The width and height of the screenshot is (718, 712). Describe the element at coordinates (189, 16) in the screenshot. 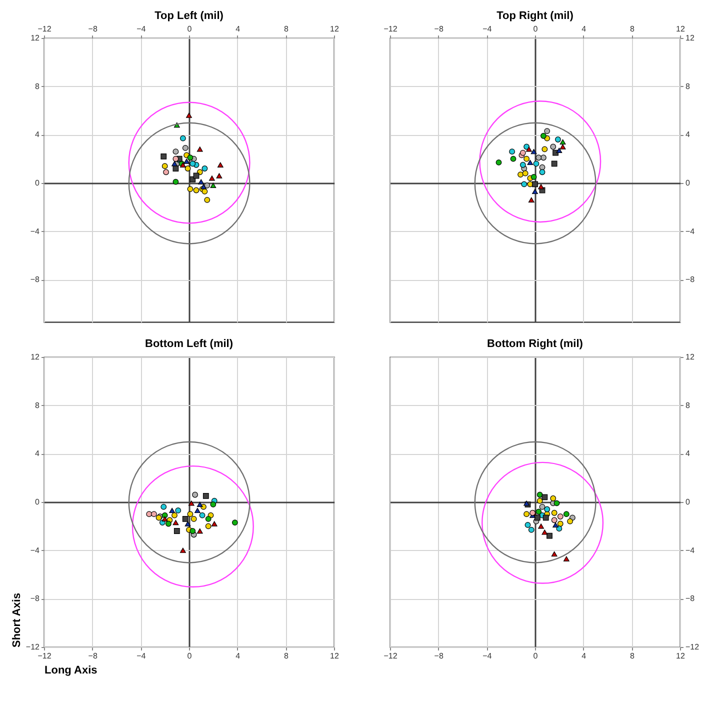

I see `chart-title: Top Left (mil)` at that location.